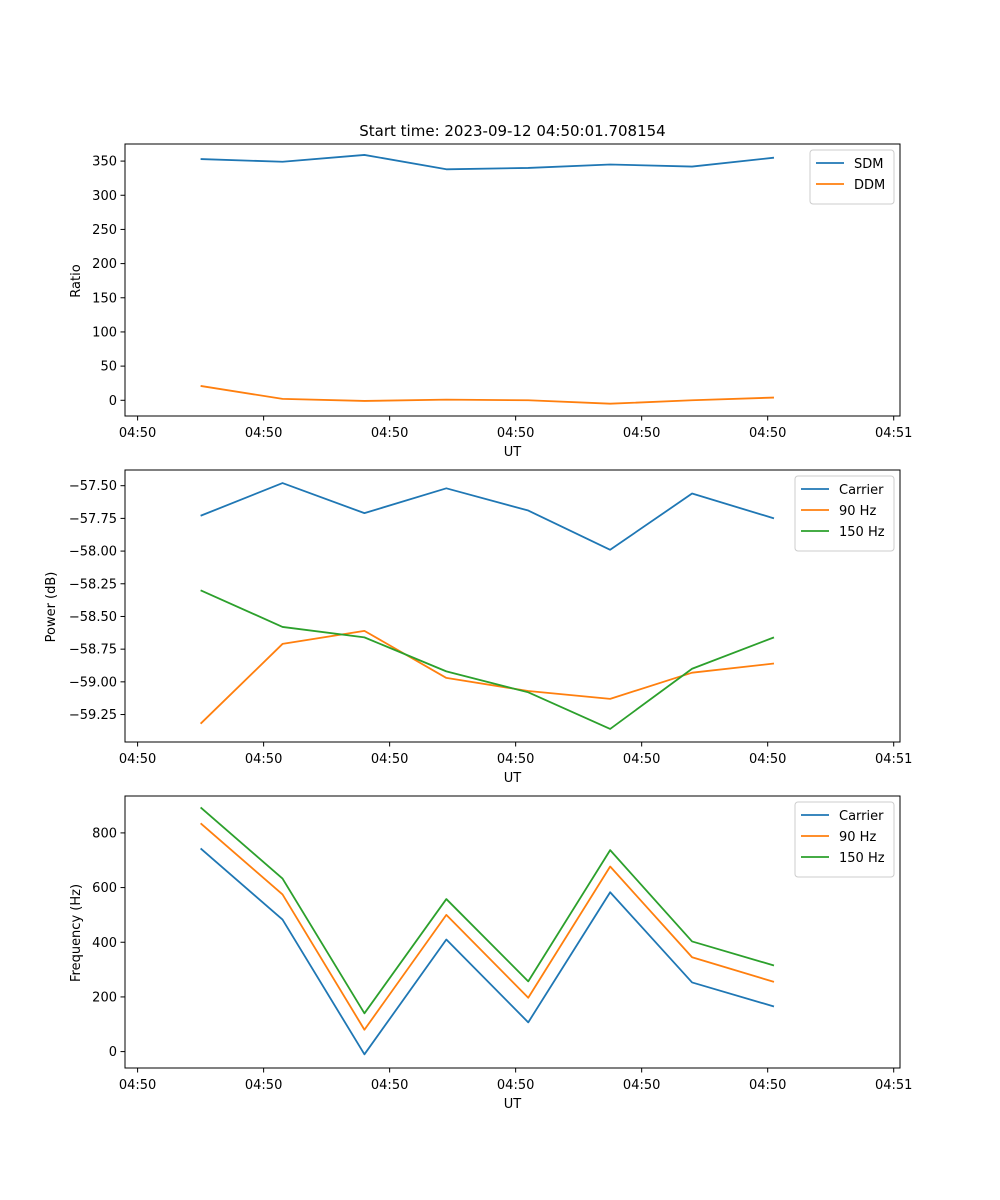 This screenshot has height=1200, width=1000. I want to click on y-tick-label: 600, so click(104, 888).